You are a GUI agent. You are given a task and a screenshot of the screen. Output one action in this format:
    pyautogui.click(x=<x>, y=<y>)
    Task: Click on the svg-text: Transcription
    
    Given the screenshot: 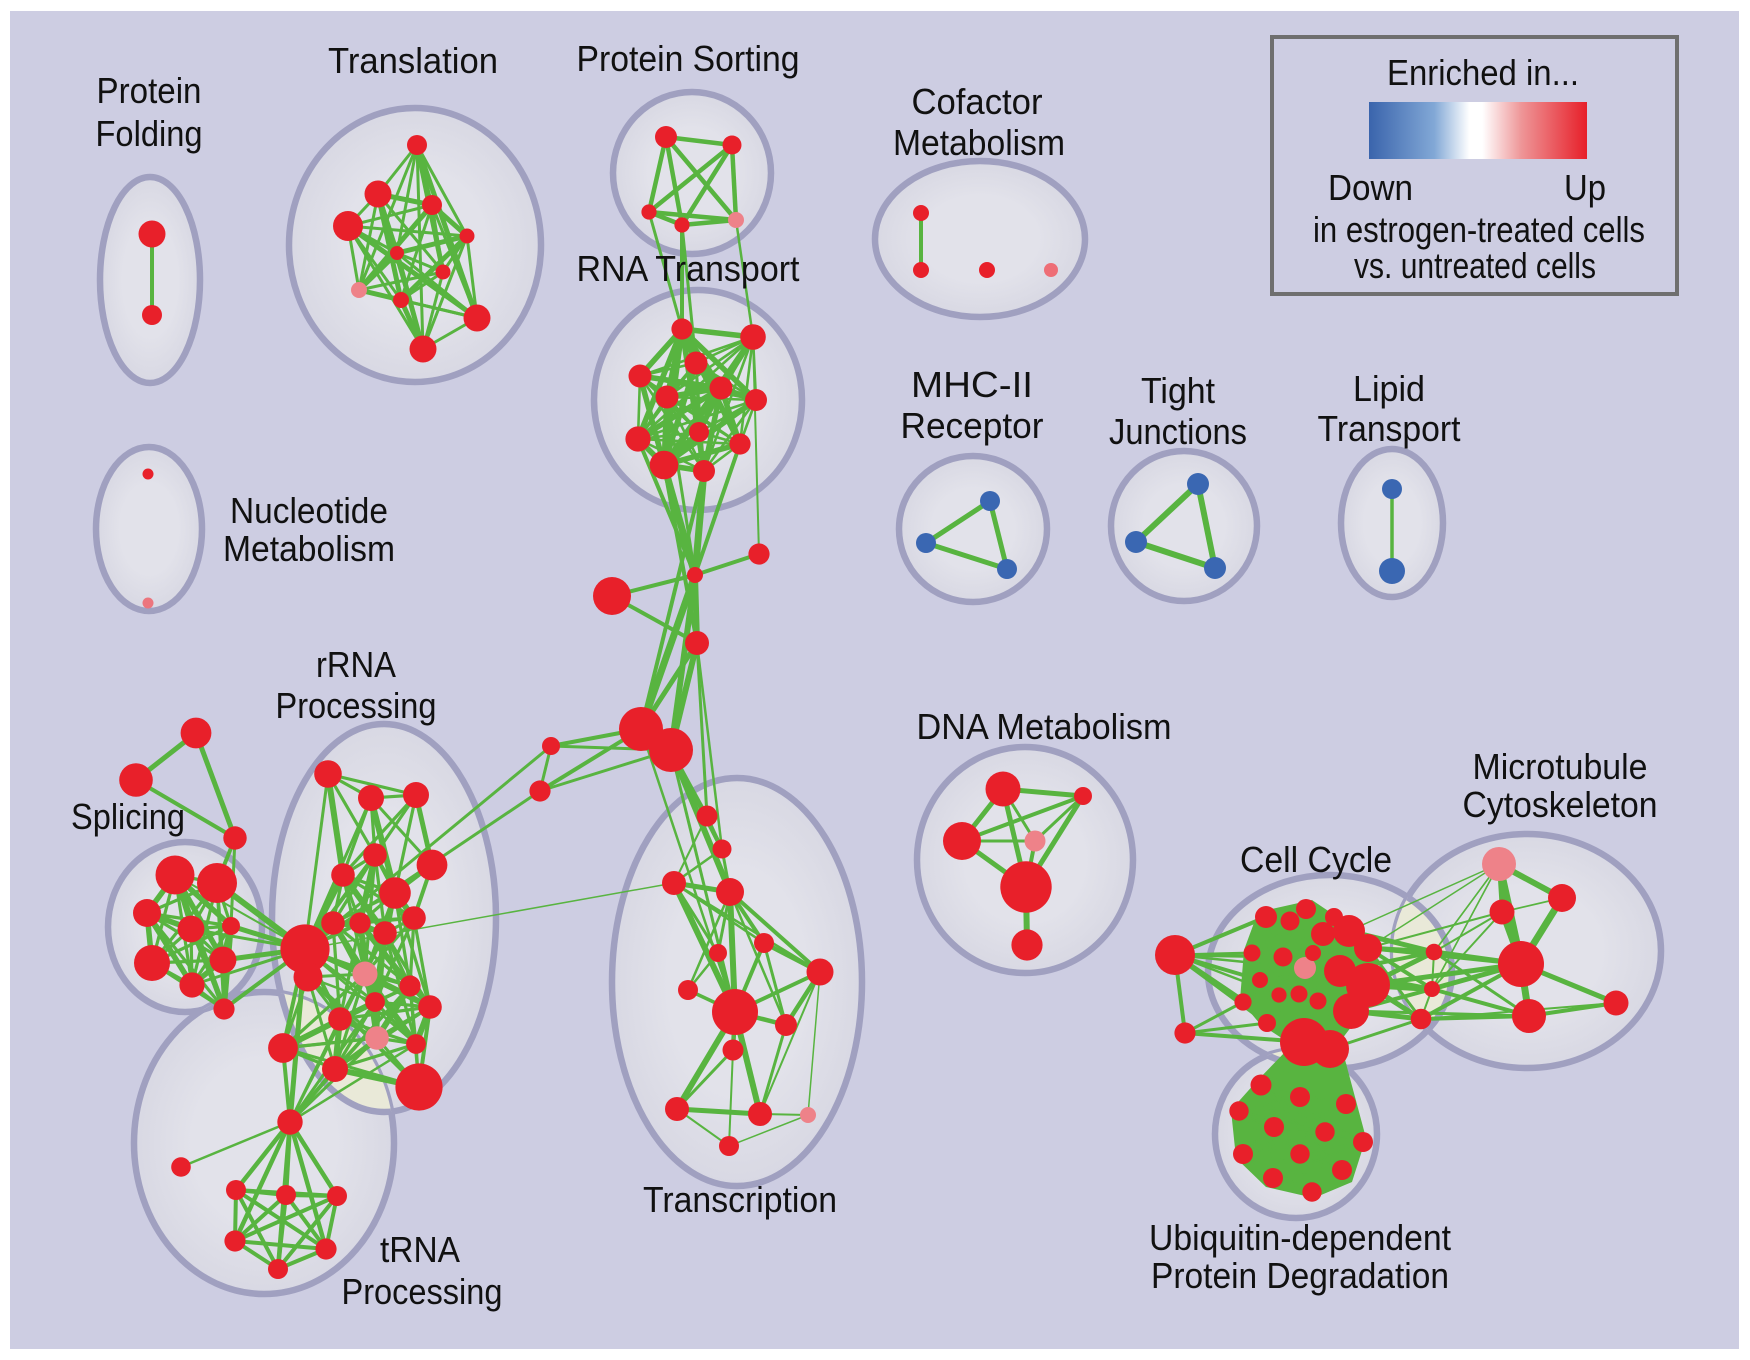 What is the action you would take?
    pyautogui.click(x=740, y=1199)
    